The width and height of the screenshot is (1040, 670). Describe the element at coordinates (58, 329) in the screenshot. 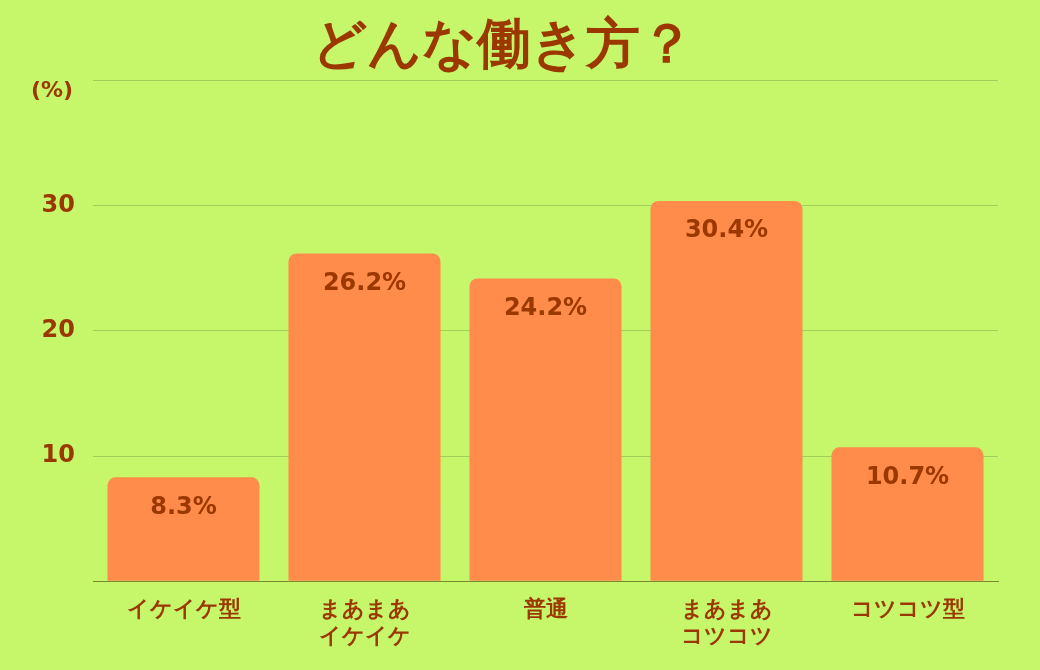

I see `y-tick-label: 20` at that location.